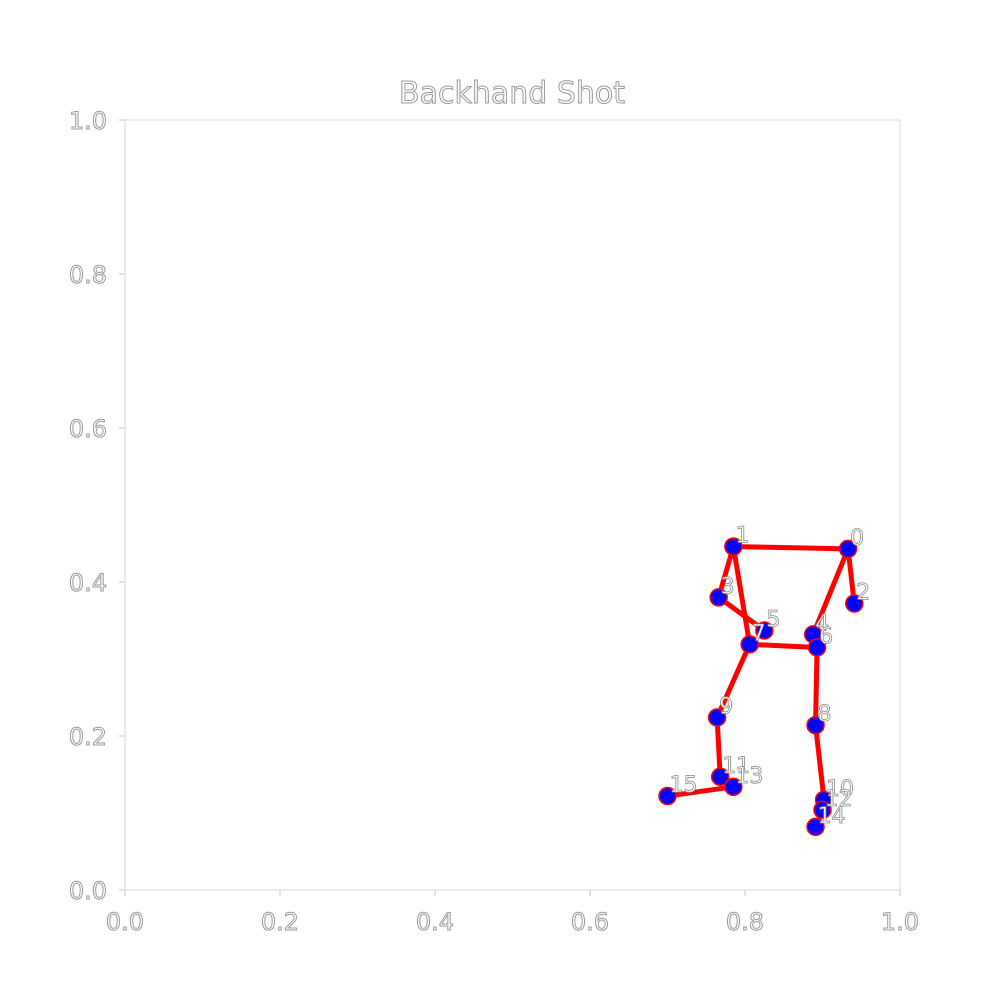  What do you see at coordinates (749, 776) in the screenshot?
I see `keypoint-label: 13` at bounding box center [749, 776].